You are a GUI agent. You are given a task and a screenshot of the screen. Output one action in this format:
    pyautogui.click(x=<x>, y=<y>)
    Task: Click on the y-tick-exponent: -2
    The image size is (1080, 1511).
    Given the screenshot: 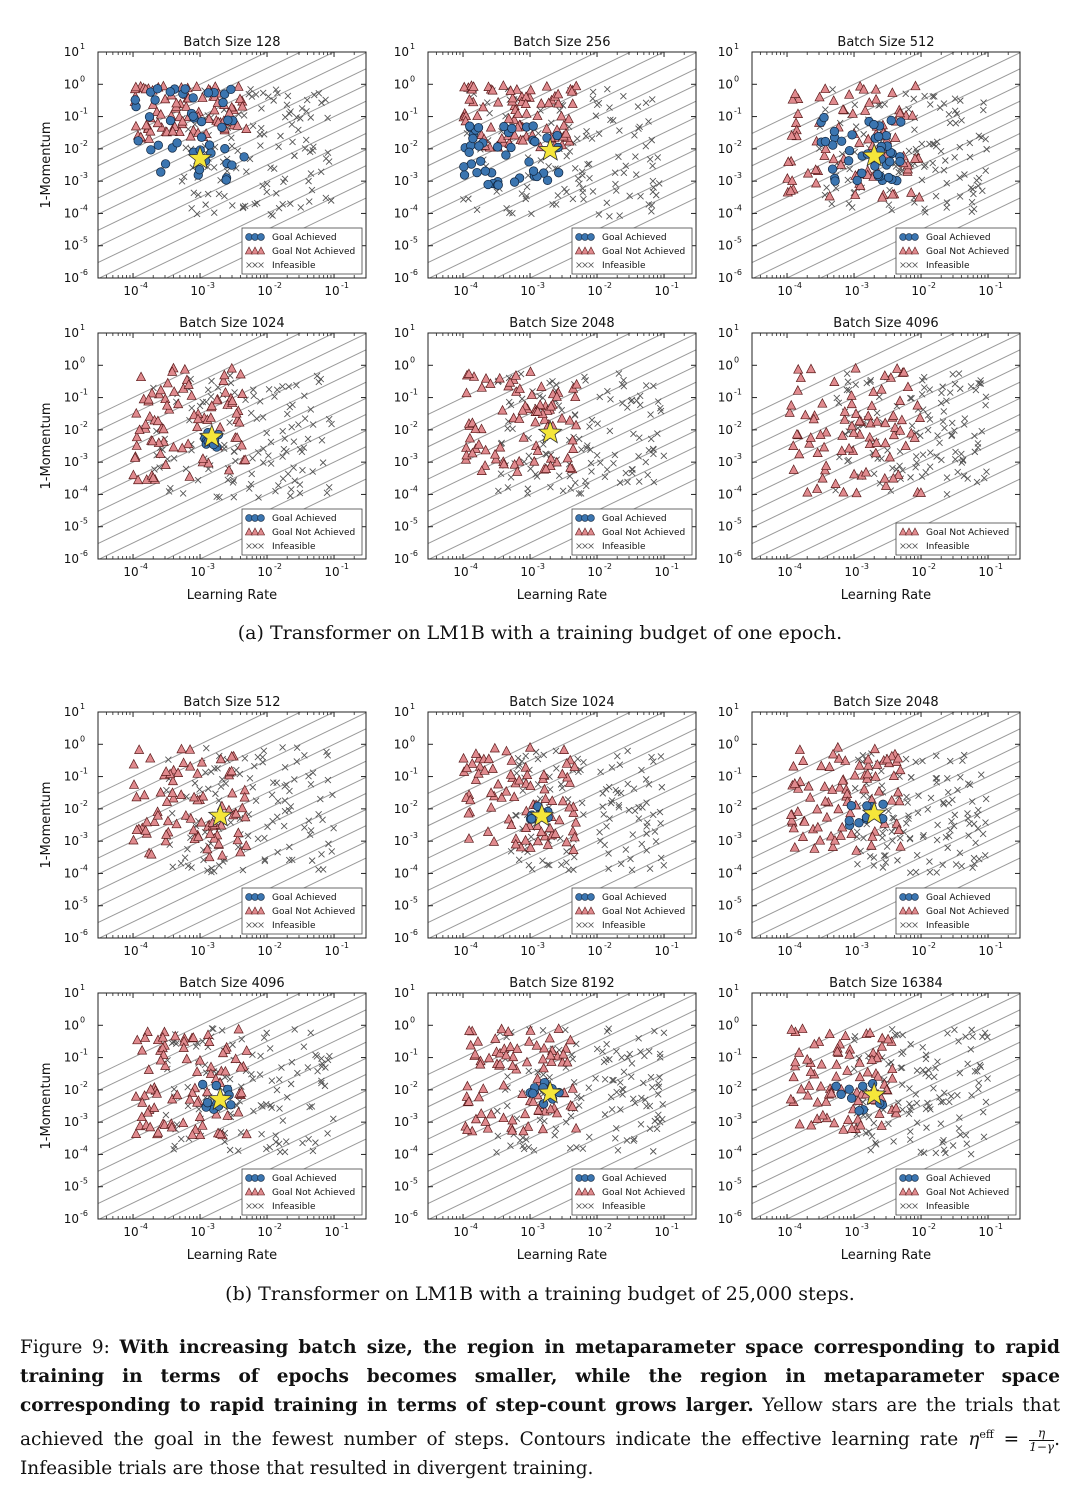 What is the action you would take?
    pyautogui.click(x=738, y=424)
    